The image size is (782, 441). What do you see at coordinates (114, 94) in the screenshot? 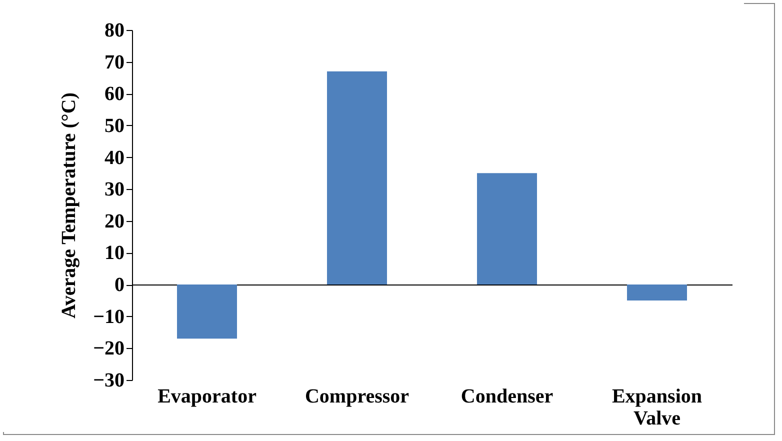
I see `y-tick-label: 60` at bounding box center [114, 94].